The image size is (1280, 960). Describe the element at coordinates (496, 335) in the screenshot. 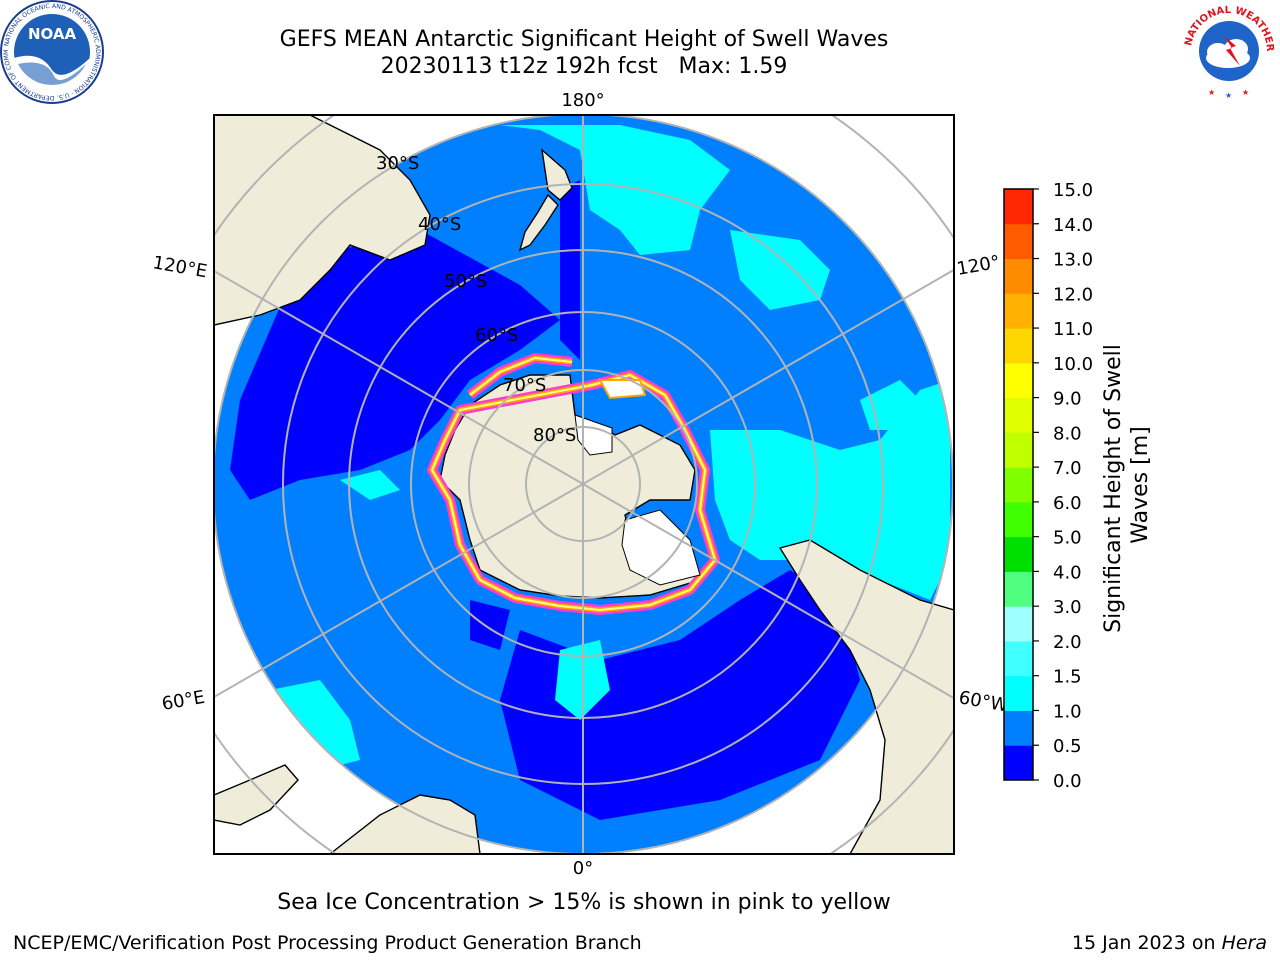

I see `parallel-label-60s: 60°S` at that location.